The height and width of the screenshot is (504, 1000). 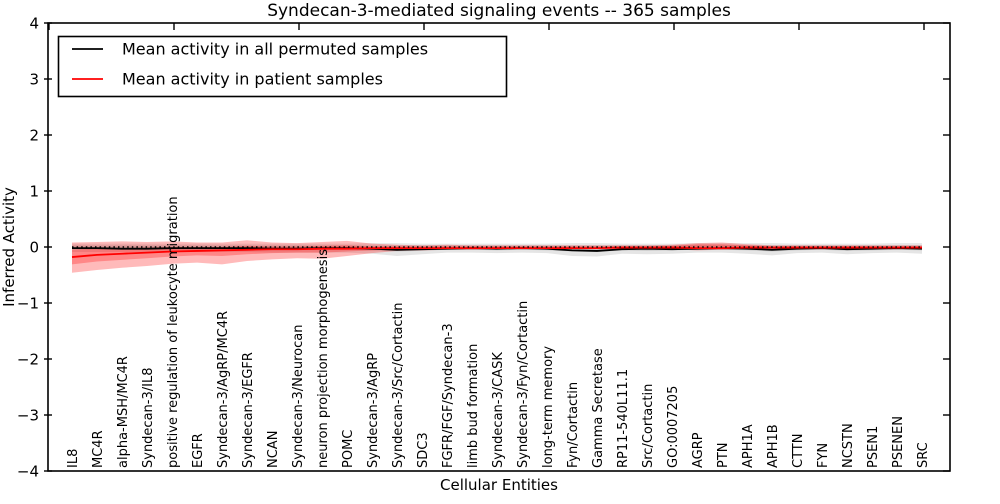 I want to click on x-tick-label: RP11-540L11.1, so click(x=623, y=418).